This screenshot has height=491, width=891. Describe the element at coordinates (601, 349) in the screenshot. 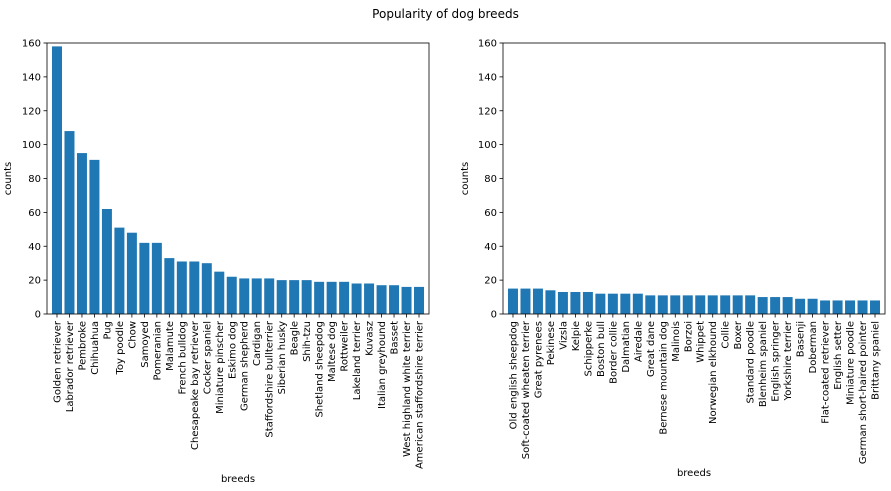

I see `x-tick-label: Boston bull` at that location.